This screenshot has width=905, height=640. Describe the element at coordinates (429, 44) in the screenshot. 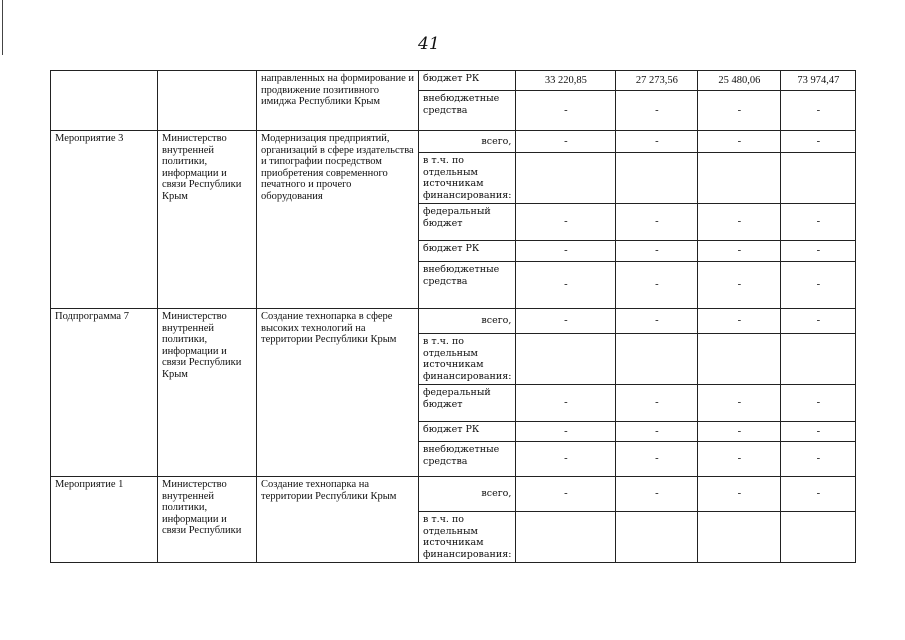

I see `page-number: 41` at that location.